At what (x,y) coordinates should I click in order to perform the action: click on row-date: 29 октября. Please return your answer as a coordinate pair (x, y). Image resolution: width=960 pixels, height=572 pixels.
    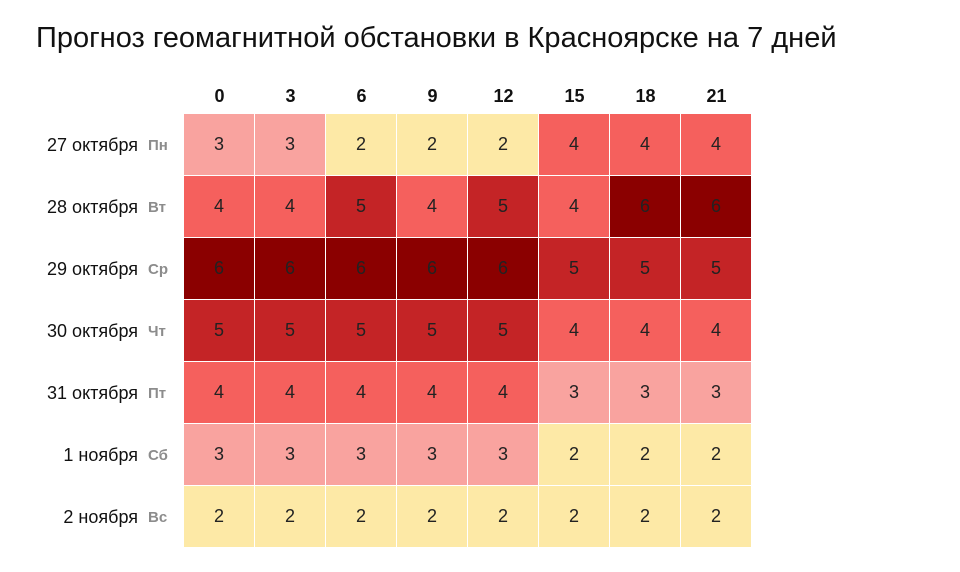
    Looking at the image, I should click on (92, 268).